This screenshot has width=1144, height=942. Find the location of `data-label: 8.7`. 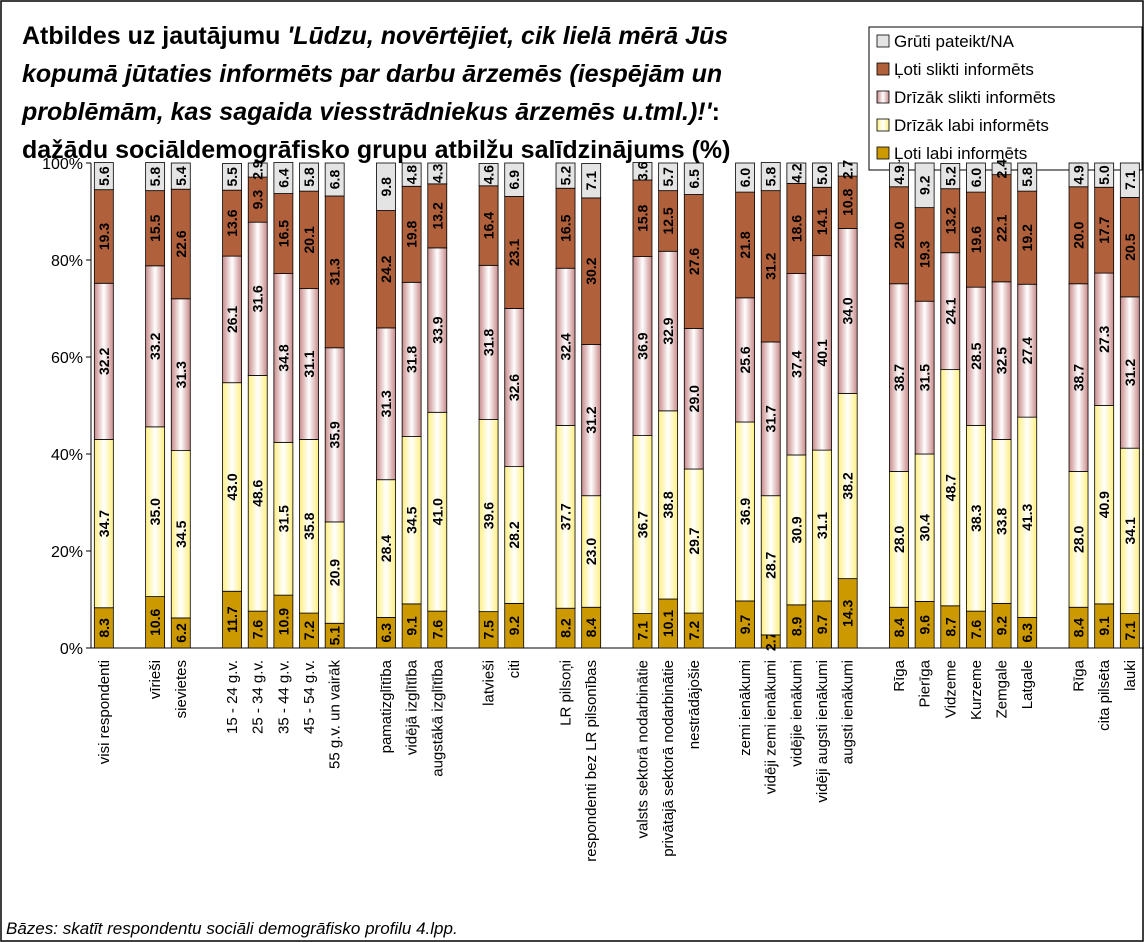

data-label: 8.7 is located at coordinates (950, 627).